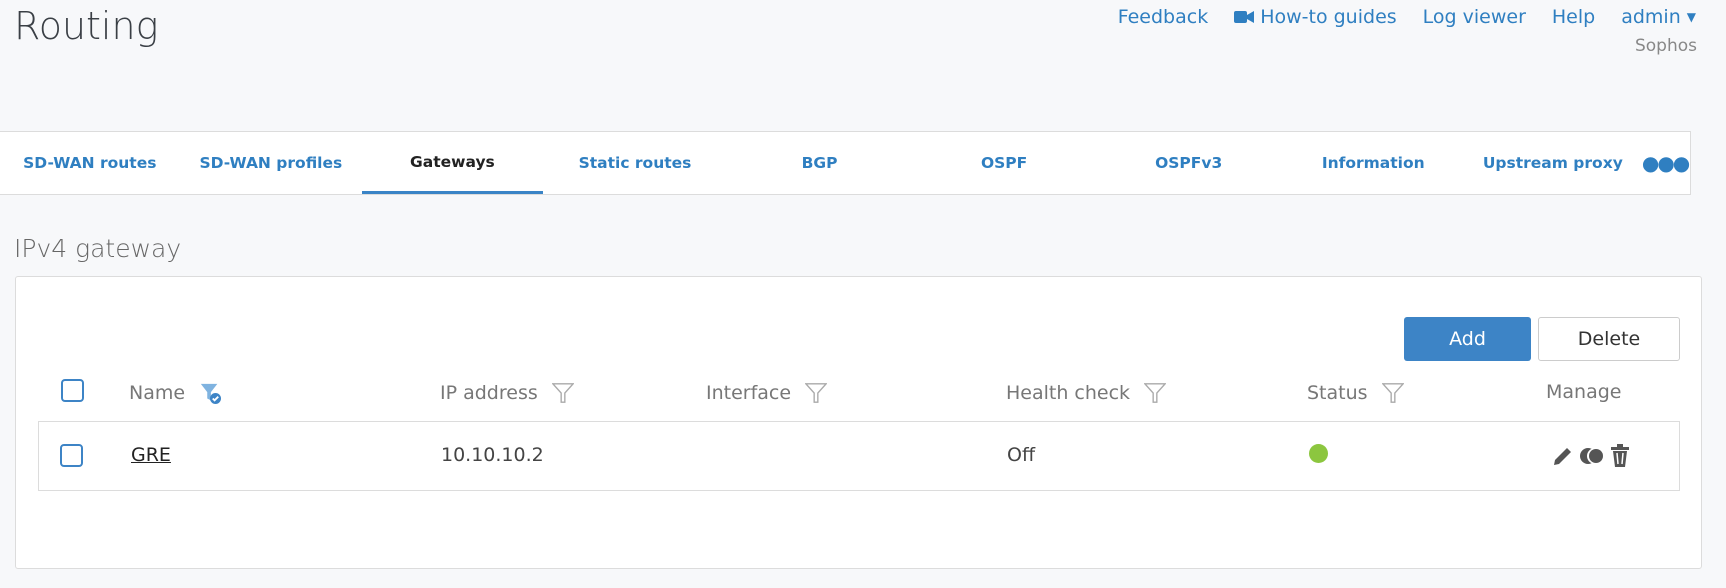  What do you see at coordinates (1552, 163) in the screenshot?
I see `tab-upstream-proxy: Upstream proxy` at bounding box center [1552, 163].